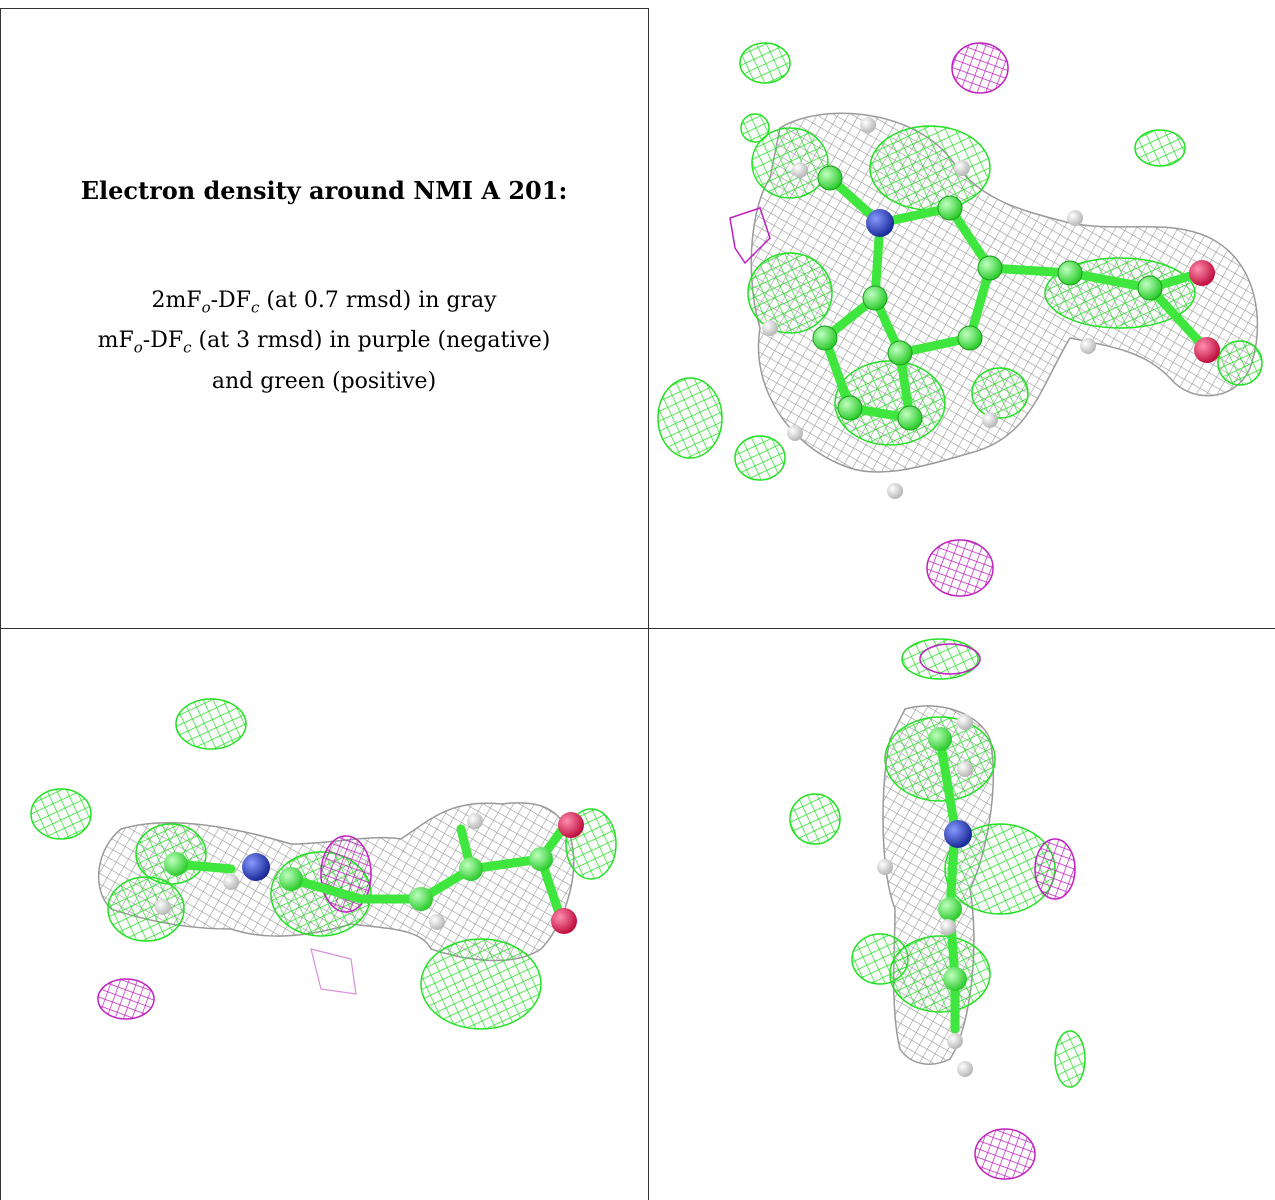  I want to click on caption-line-colors: and green (positive), so click(324, 381).